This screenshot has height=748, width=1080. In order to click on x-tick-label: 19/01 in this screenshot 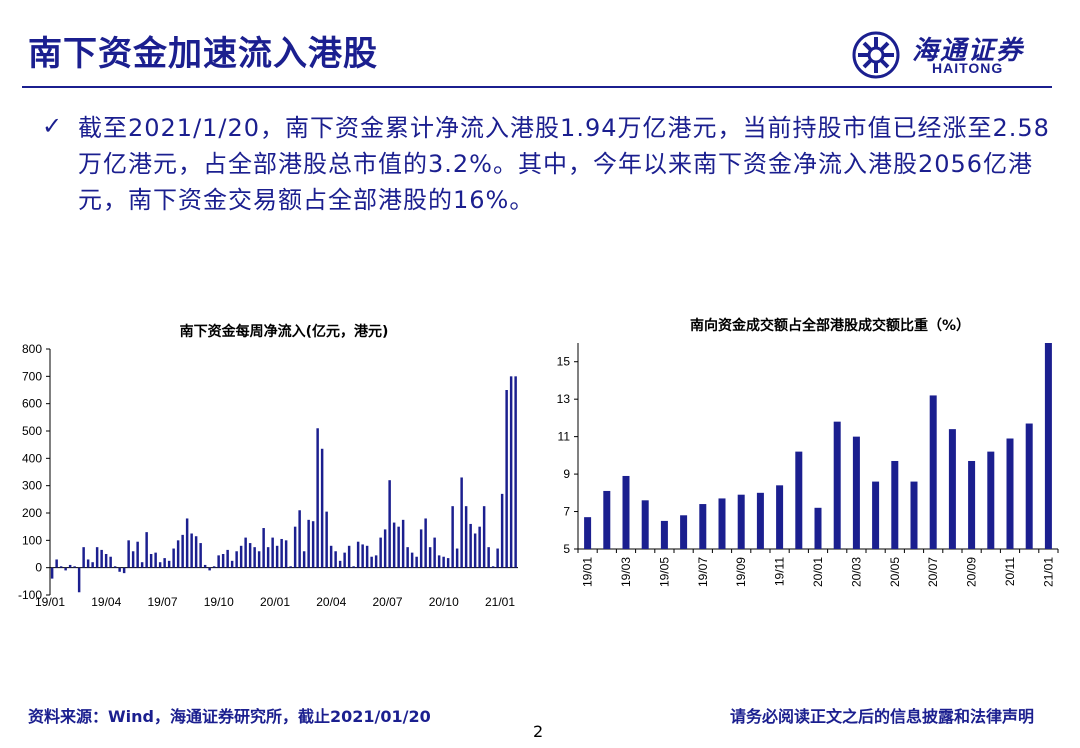, I will do `click(588, 572)`.